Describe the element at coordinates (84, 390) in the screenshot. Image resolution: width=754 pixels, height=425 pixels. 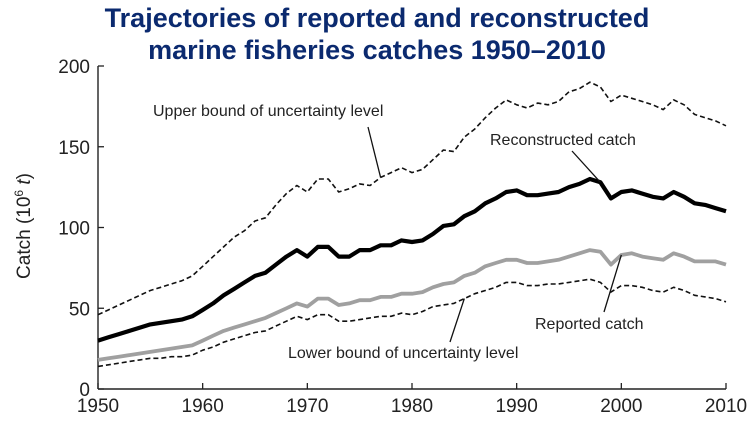
I see `y-tick-label: 0` at that location.